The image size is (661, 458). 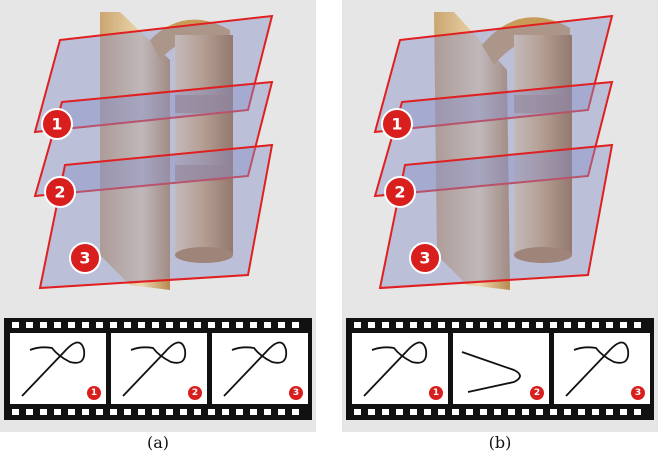 I want to click on caption-a: (a), so click(x=158, y=442).